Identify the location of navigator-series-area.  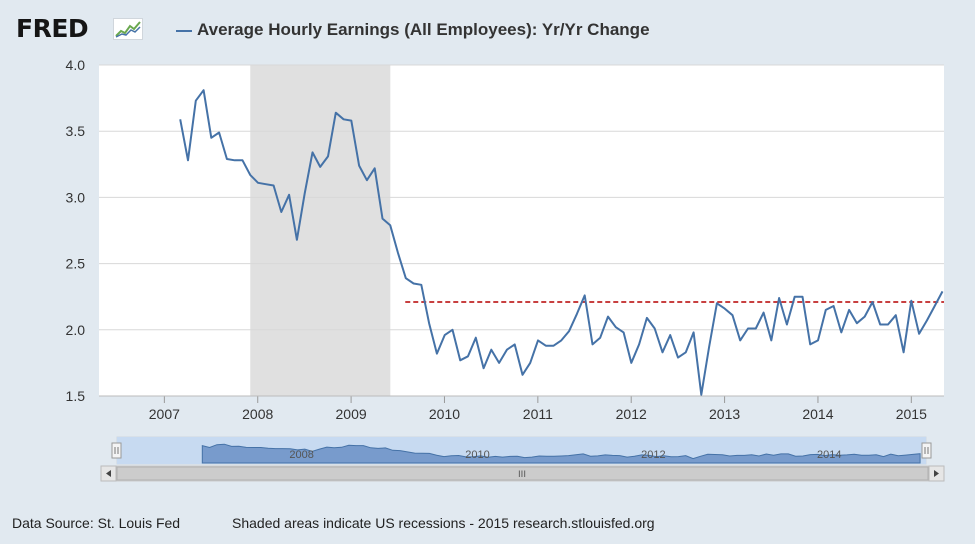
(561, 453).